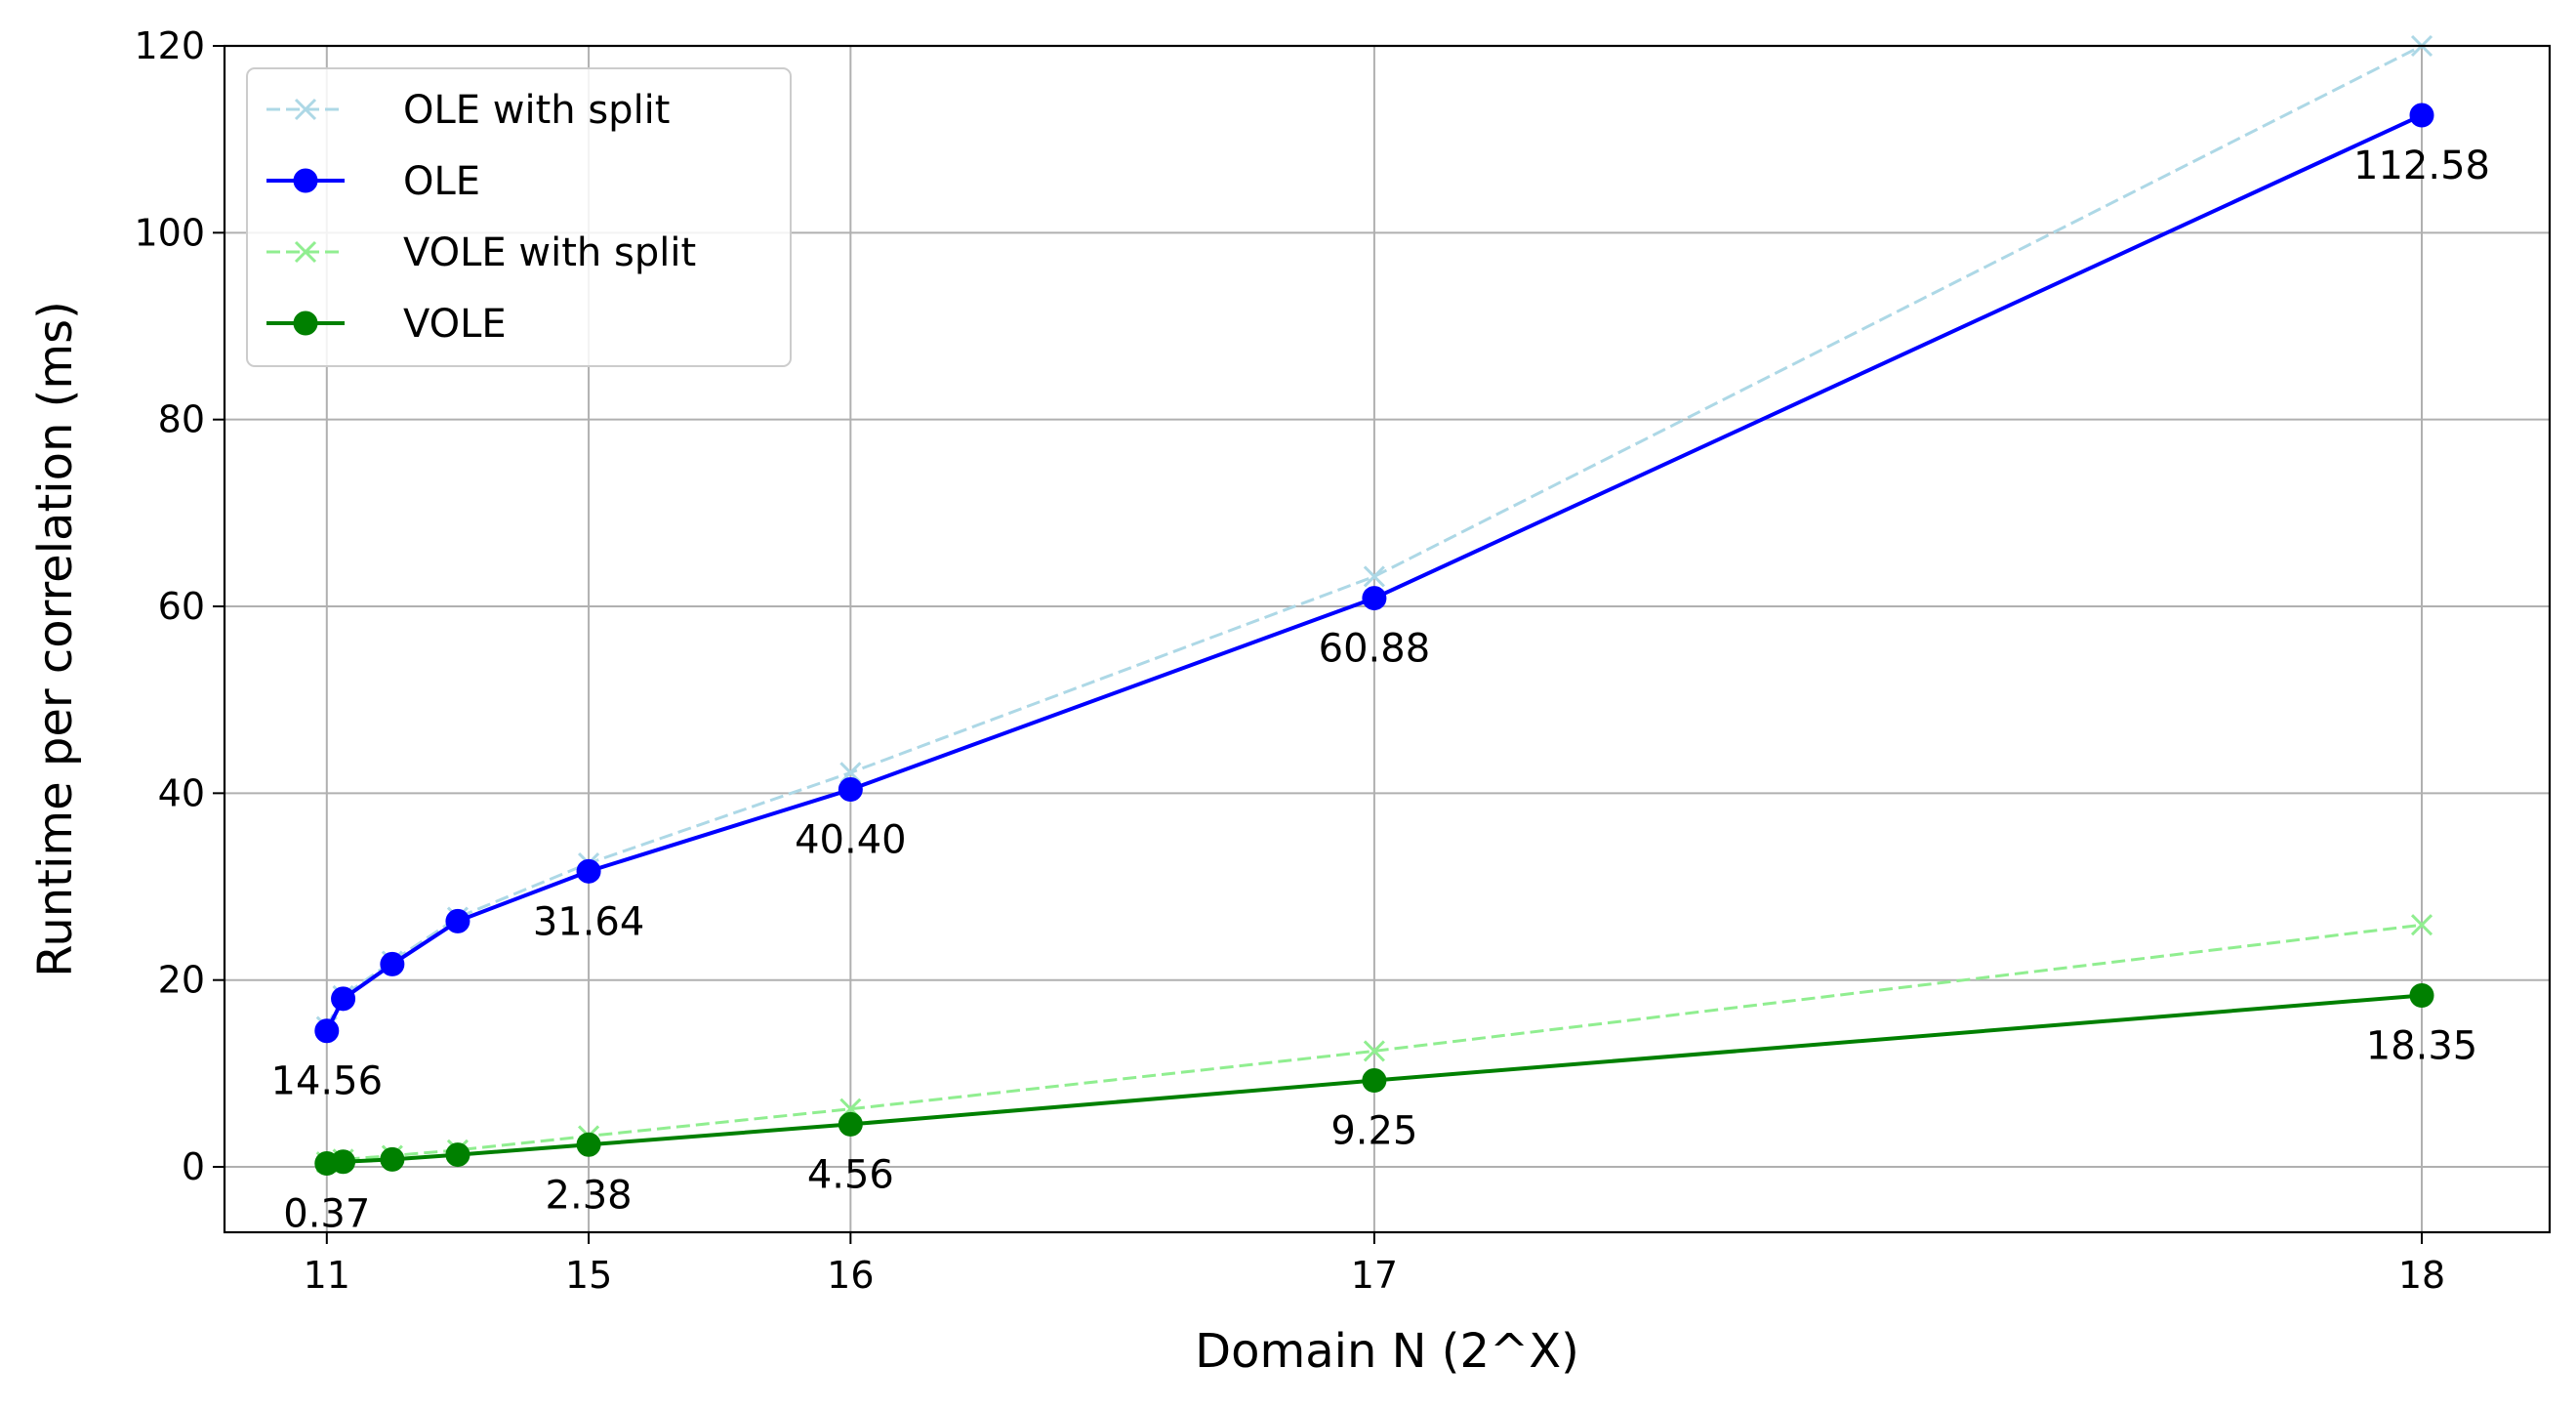 Image resolution: width=2576 pixels, height=1409 pixels. What do you see at coordinates (549, 252) in the screenshot?
I see `legend-label: VOLE with split` at bounding box center [549, 252].